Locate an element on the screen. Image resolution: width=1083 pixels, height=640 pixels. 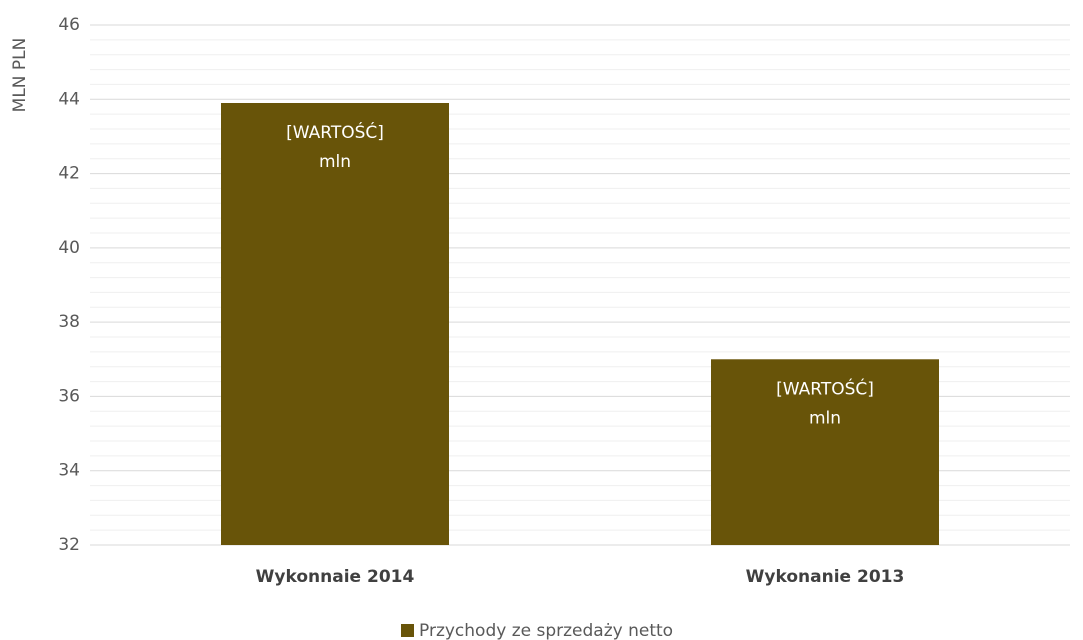
y-tick-label: 32 is located at coordinates (69, 545).